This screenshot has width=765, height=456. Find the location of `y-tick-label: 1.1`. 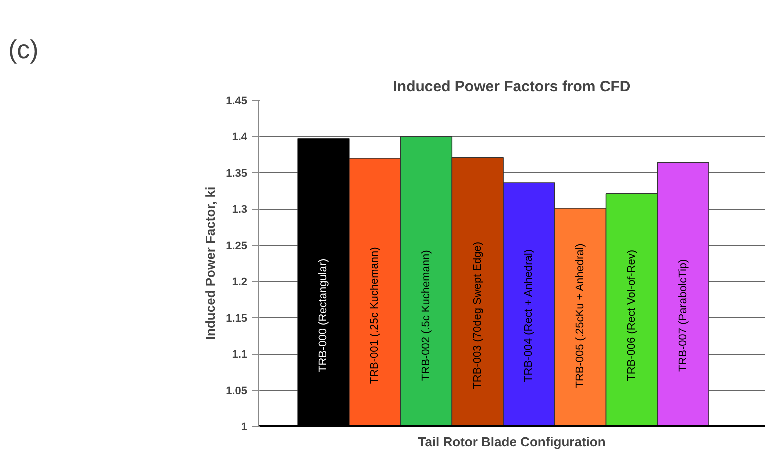

y-tick-label: 1.1 is located at coordinates (240, 355).